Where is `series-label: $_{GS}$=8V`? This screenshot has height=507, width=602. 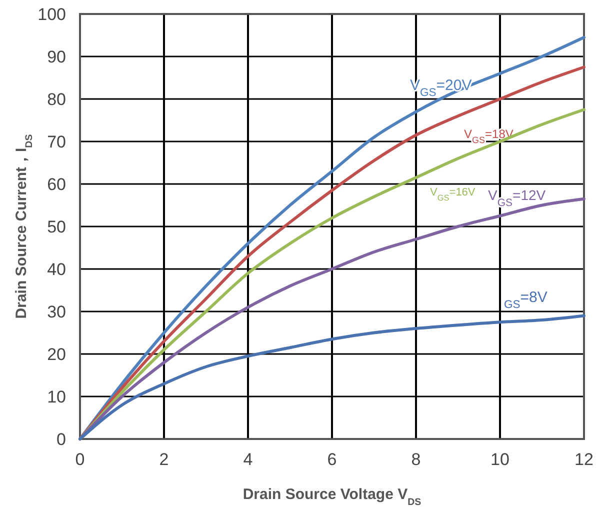
series-label: $_{GS}$=8V is located at coordinates (526, 300).